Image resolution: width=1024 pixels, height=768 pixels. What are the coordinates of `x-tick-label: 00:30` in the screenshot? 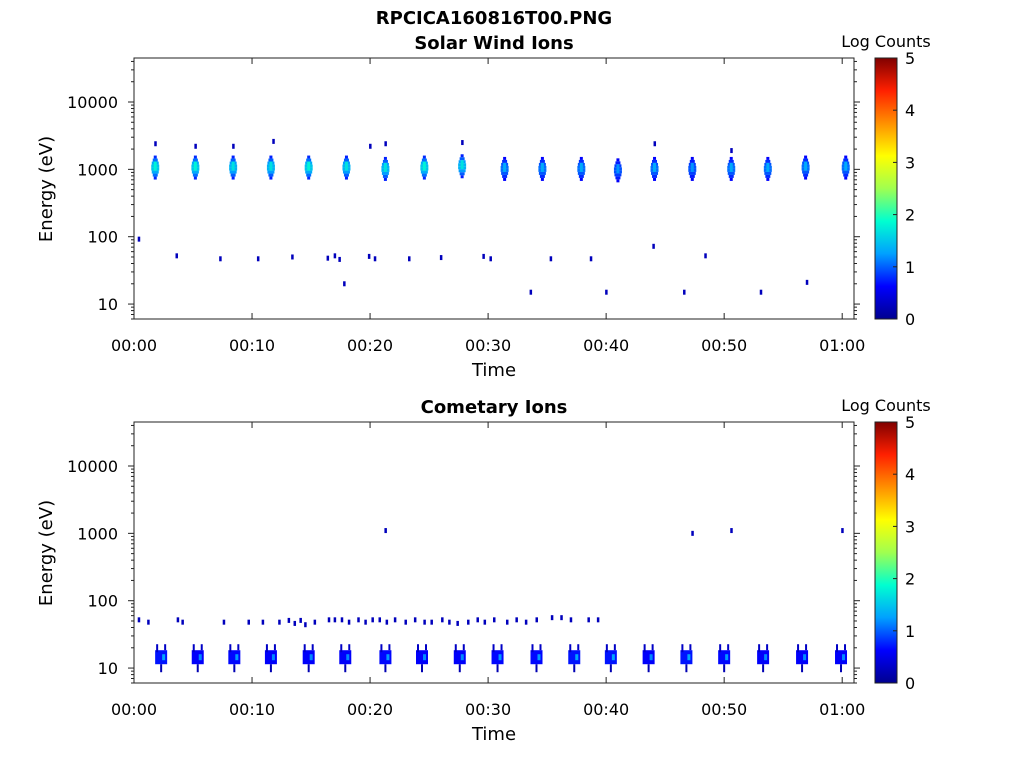 It's located at (488, 709).